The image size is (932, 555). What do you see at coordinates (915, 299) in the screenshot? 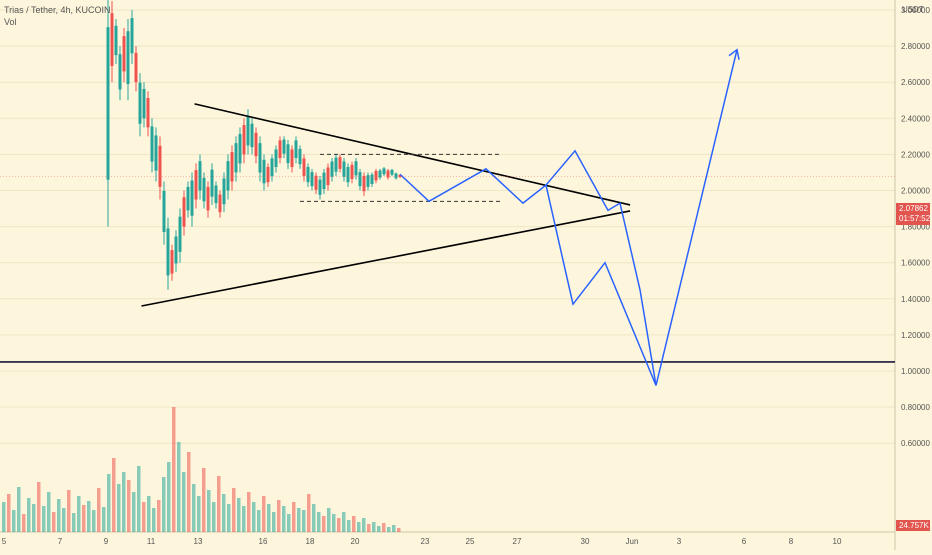
I see `price-tick-label: 1.40000` at bounding box center [915, 299].